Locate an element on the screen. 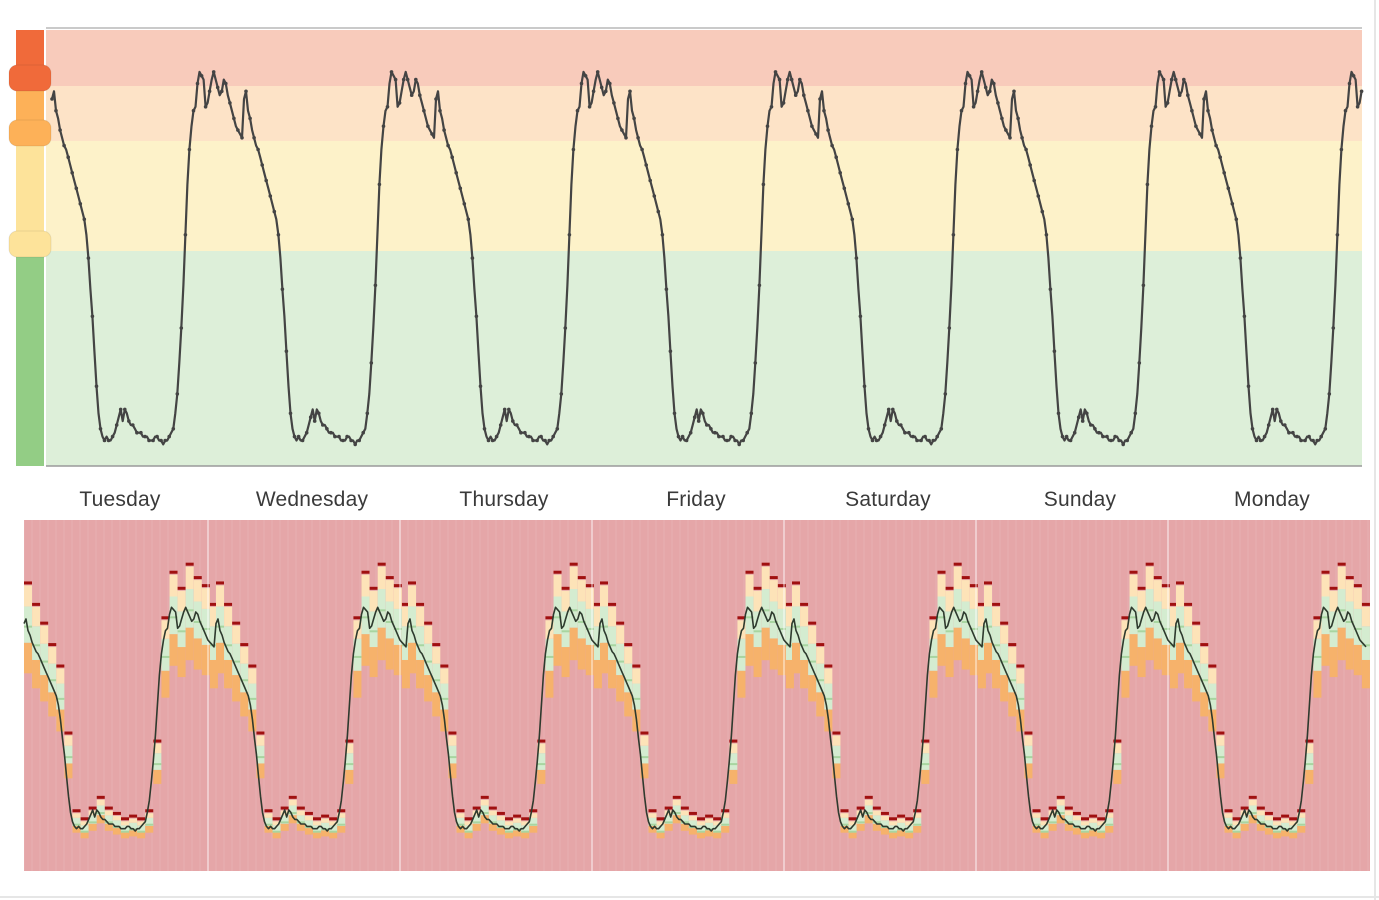 The height and width of the screenshot is (900, 1379). slider-handle-elevated is located at coordinates (30, 244).